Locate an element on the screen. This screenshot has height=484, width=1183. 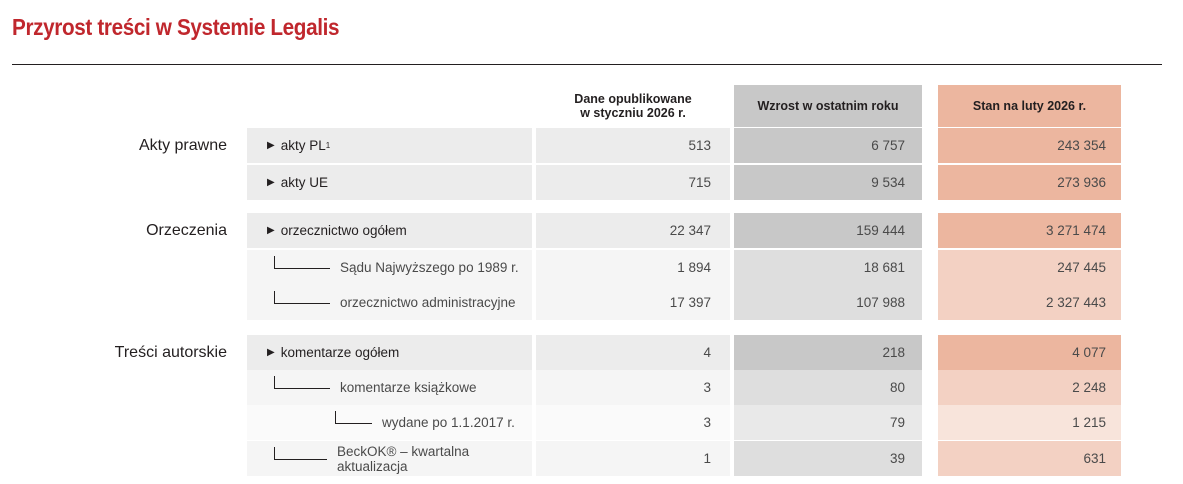
row-label: komentarze książkowe is located at coordinates (389, 387).